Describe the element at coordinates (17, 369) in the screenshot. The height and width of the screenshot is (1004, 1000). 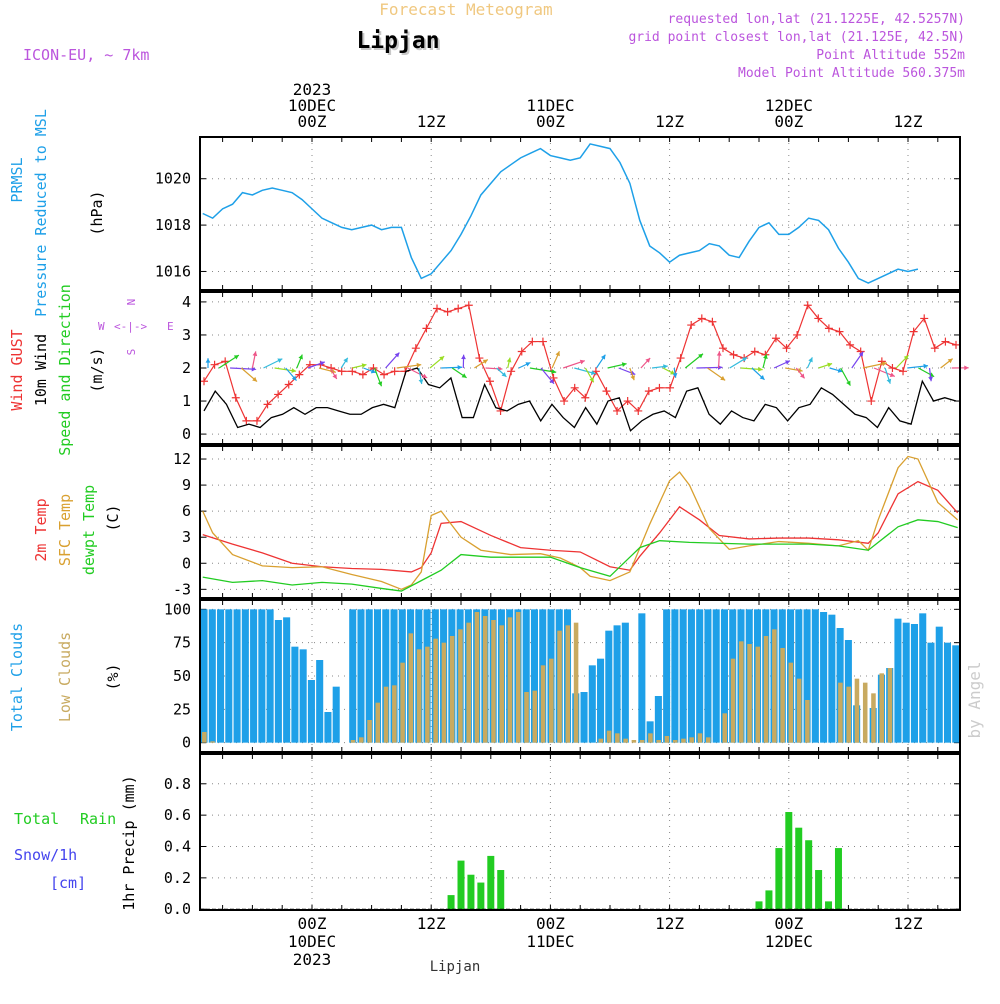
I see `wind-label-gust: Wind GUST` at that location.